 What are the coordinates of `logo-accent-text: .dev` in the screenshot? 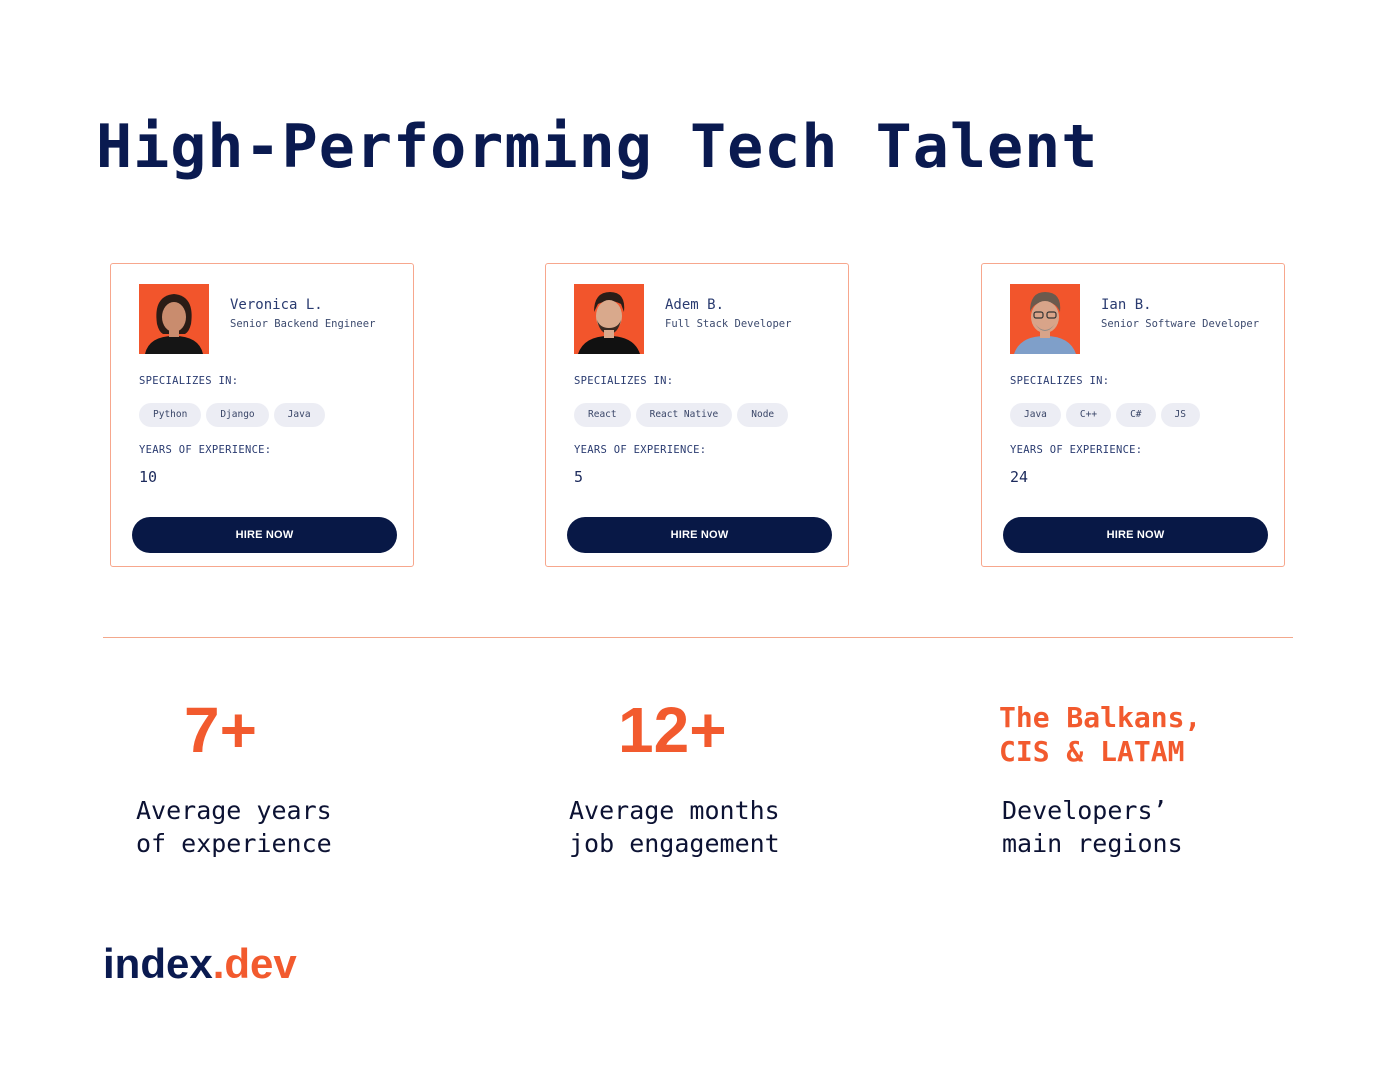 It's located at (254, 963).